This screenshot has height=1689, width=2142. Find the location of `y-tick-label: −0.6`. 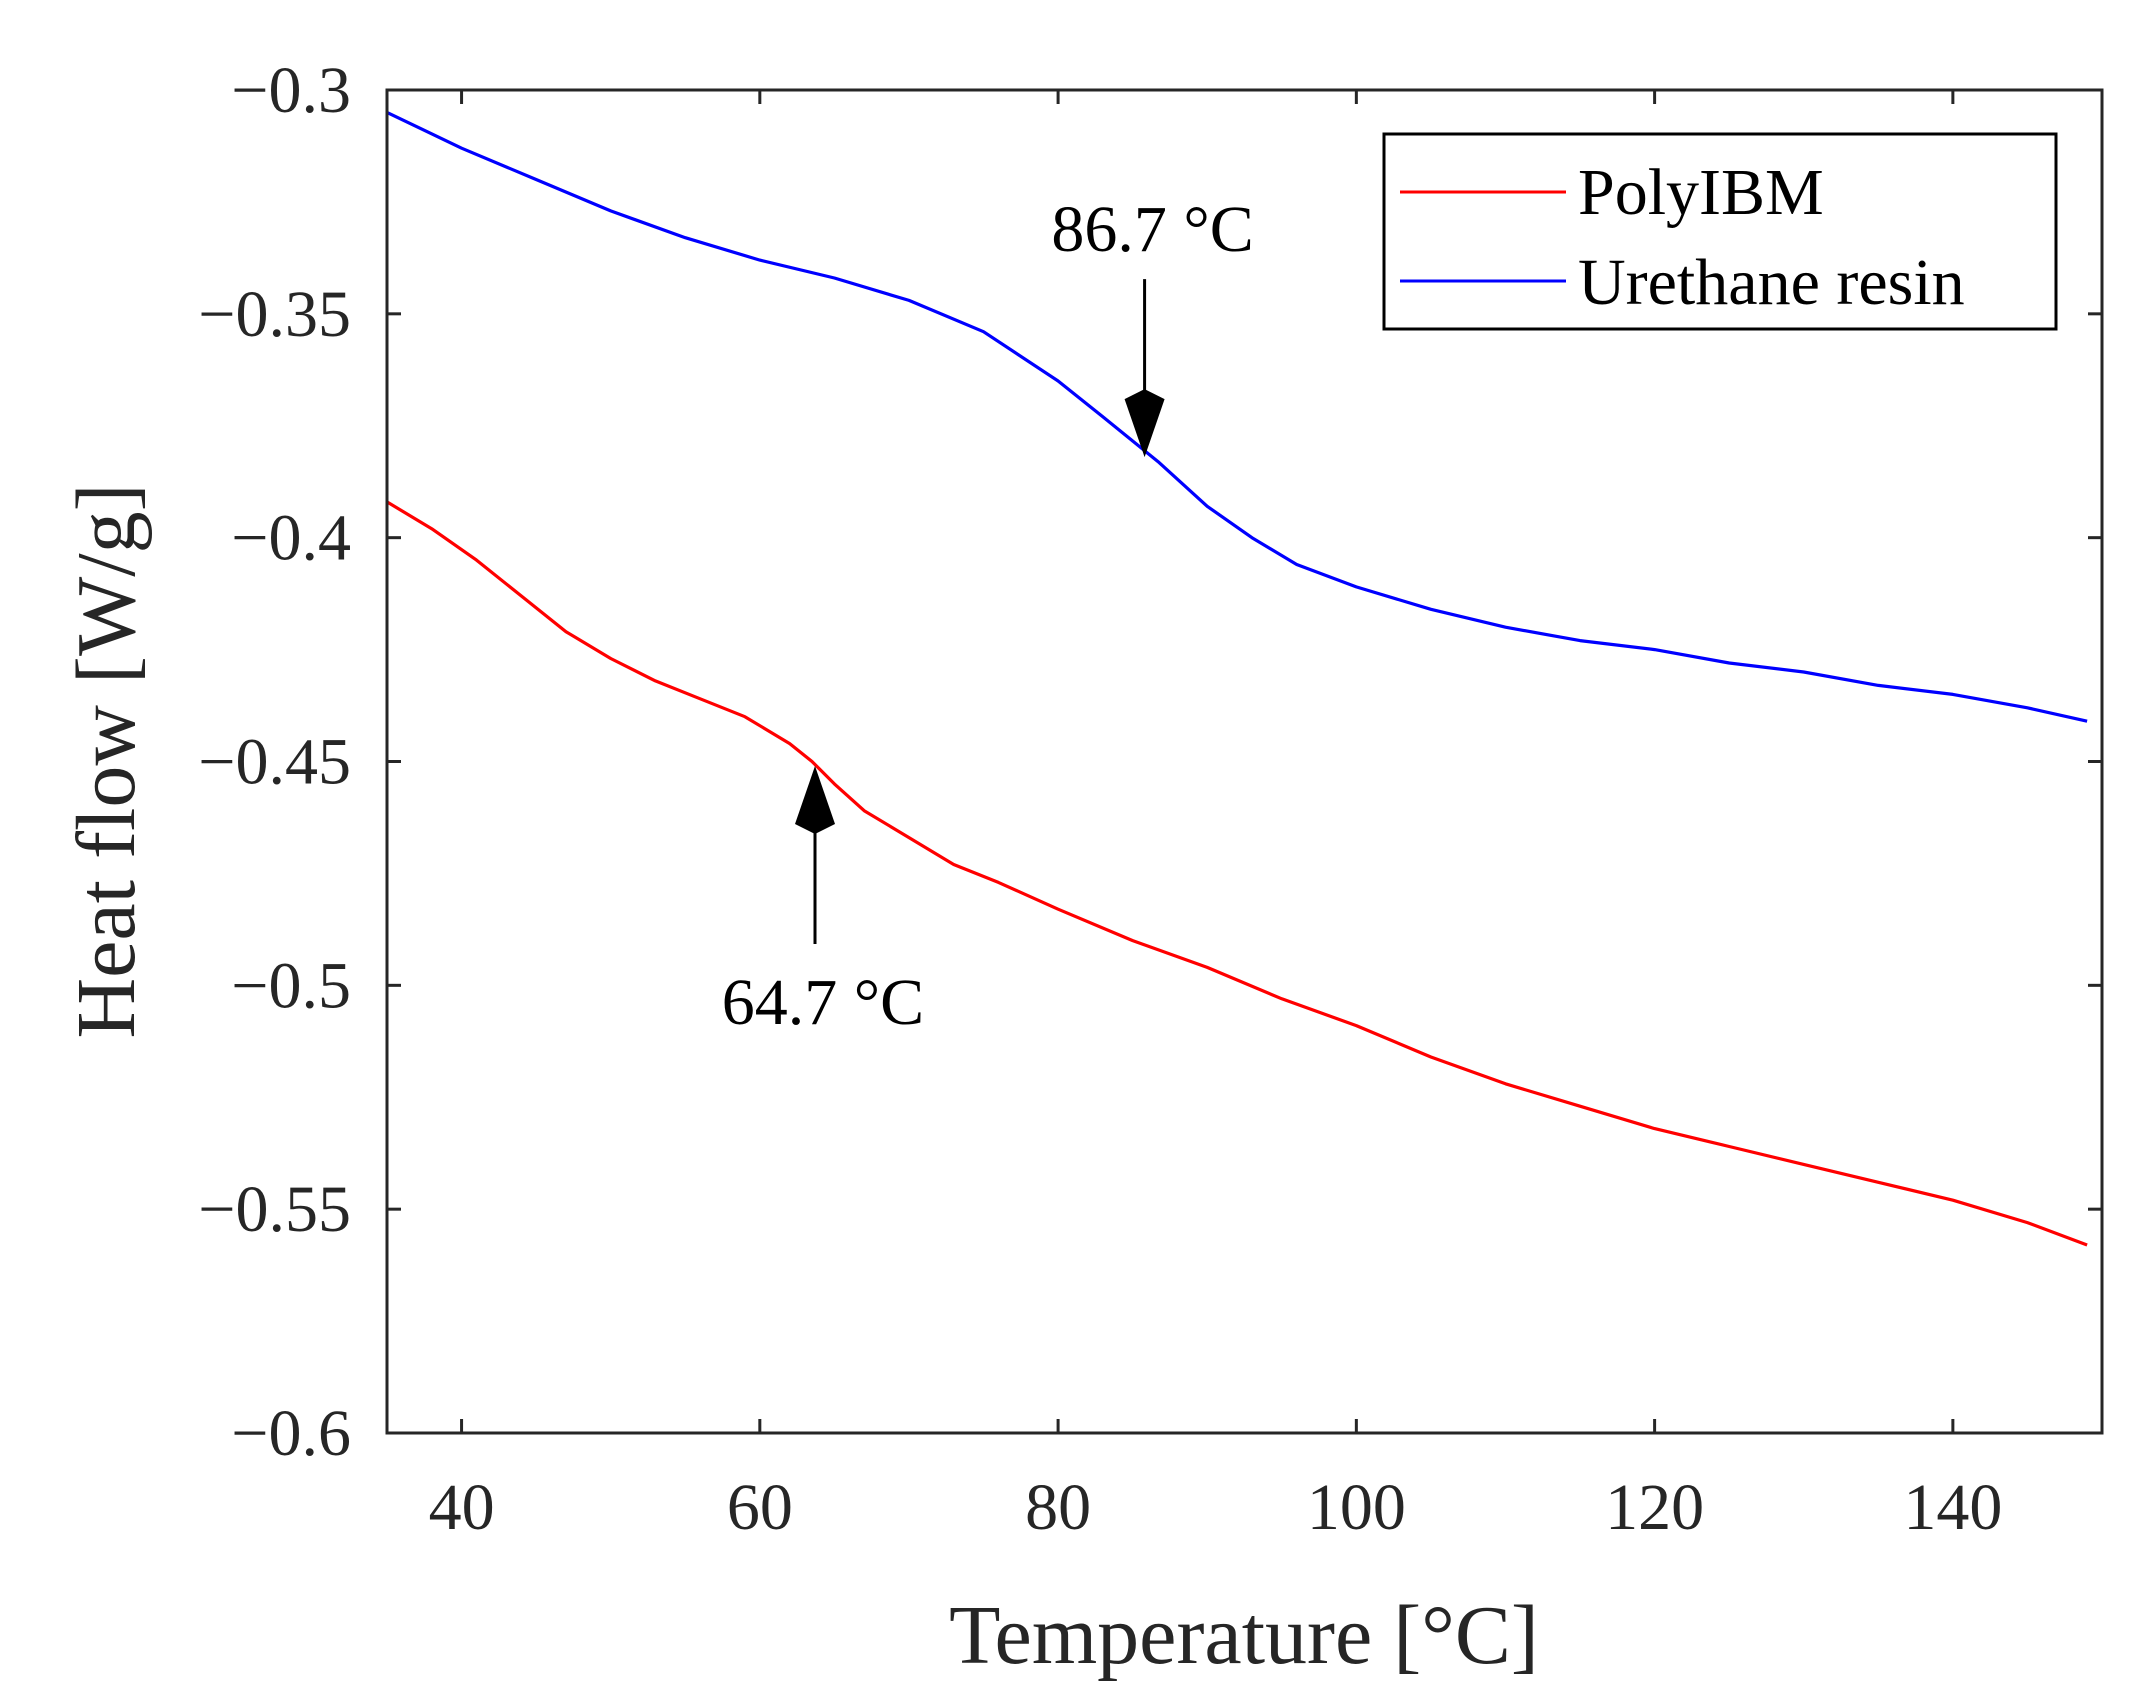

y-tick-label: −0.6 is located at coordinates (291, 1433).